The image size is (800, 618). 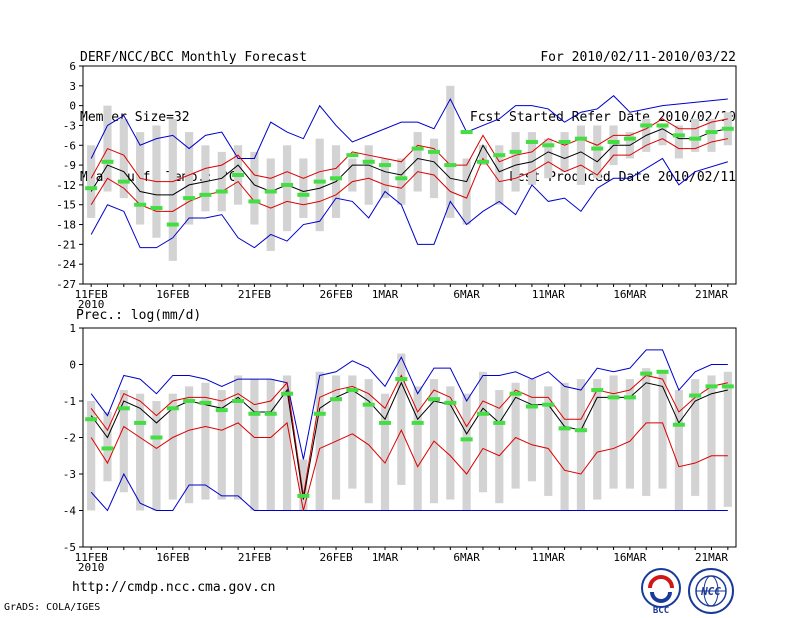 What do you see at coordinates (91, 557) in the screenshot?
I see `x-tick-label: 11FEB` at bounding box center [91, 557].